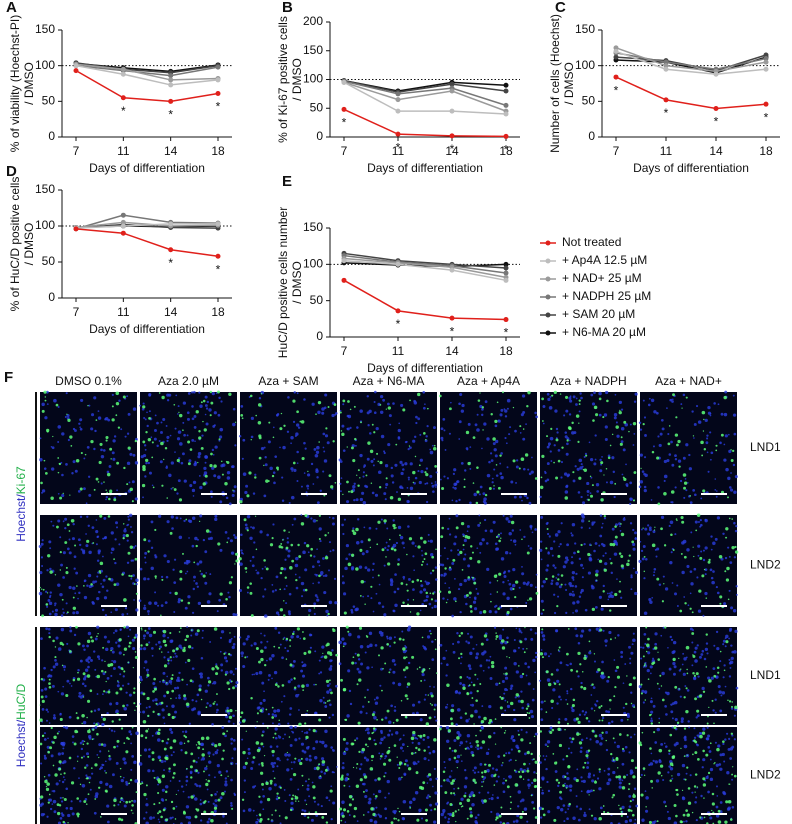 The image size is (792, 824). Describe the element at coordinates (398, 147) in the screenshot. I see `significance-mark: *` at that location.